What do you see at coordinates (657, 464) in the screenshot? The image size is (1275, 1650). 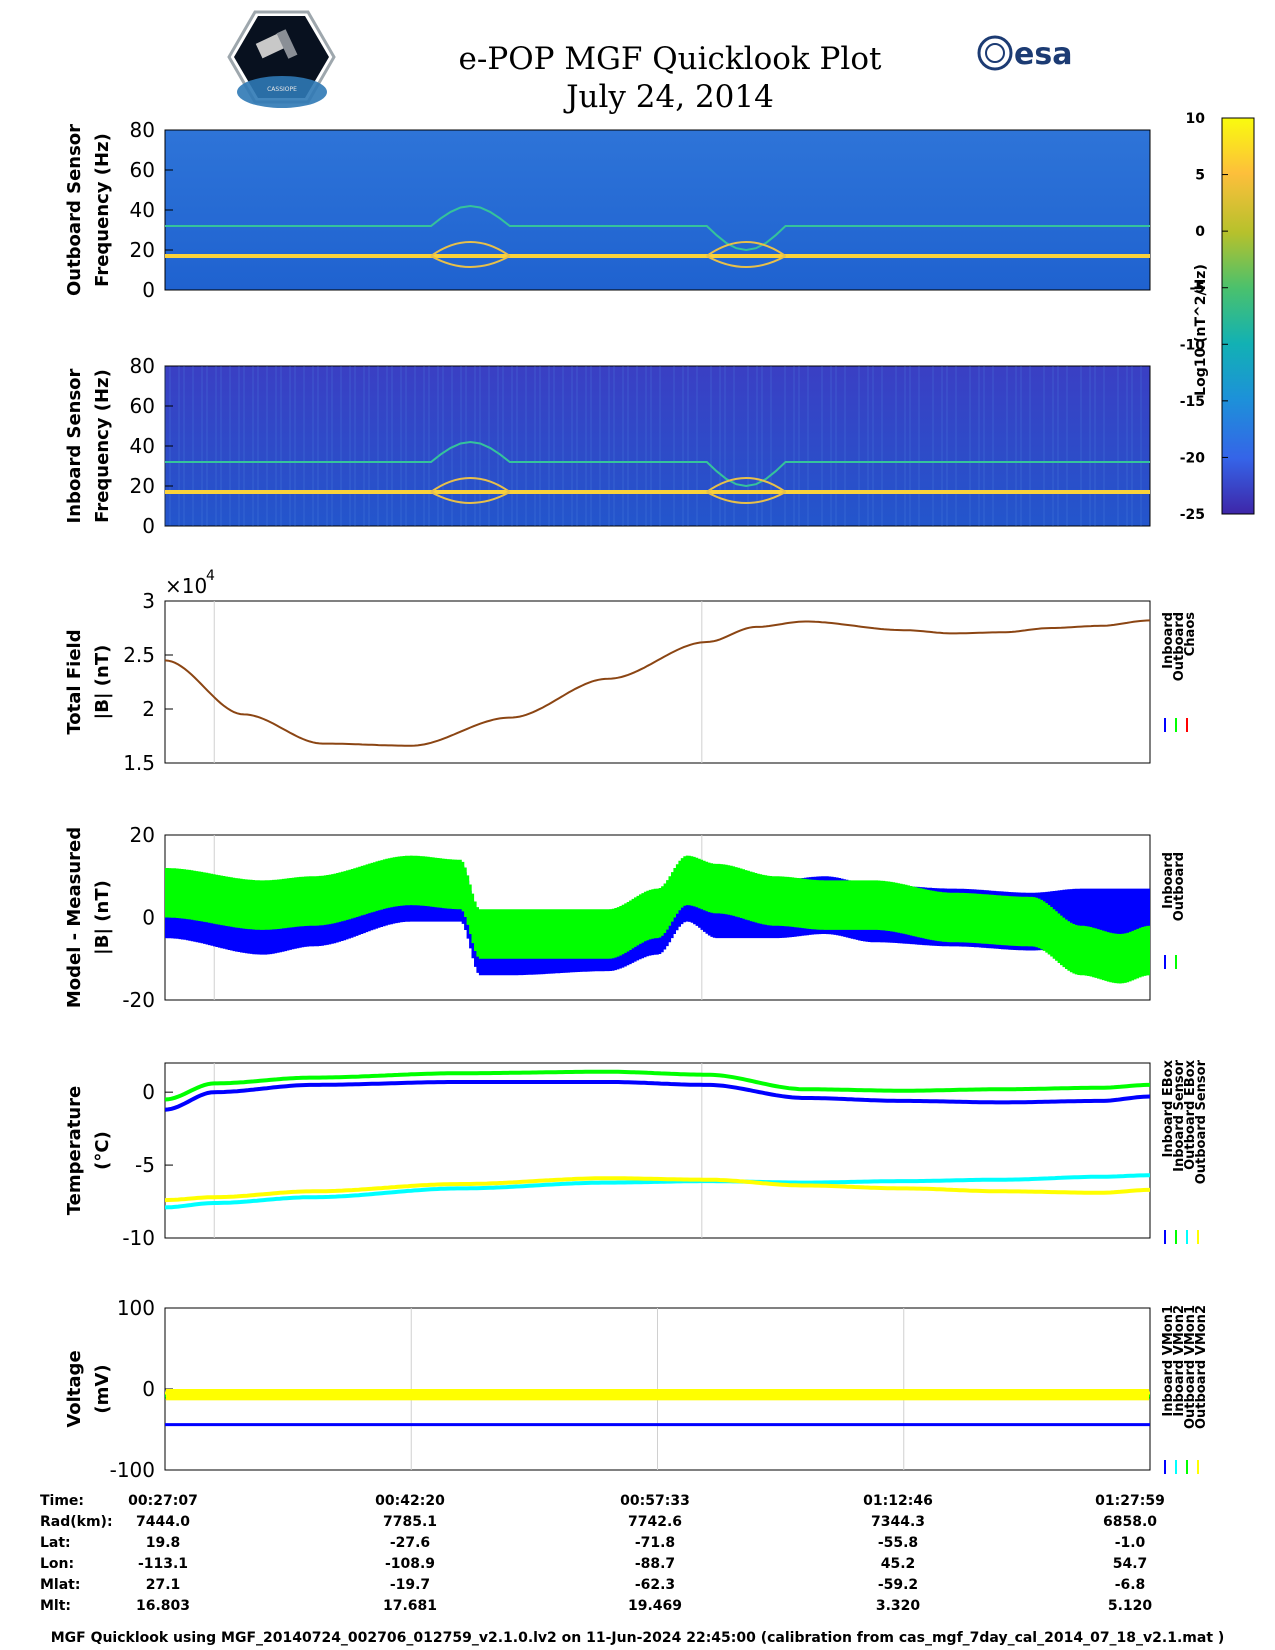 I see `spectral-line` at bounding box center [657, 464].